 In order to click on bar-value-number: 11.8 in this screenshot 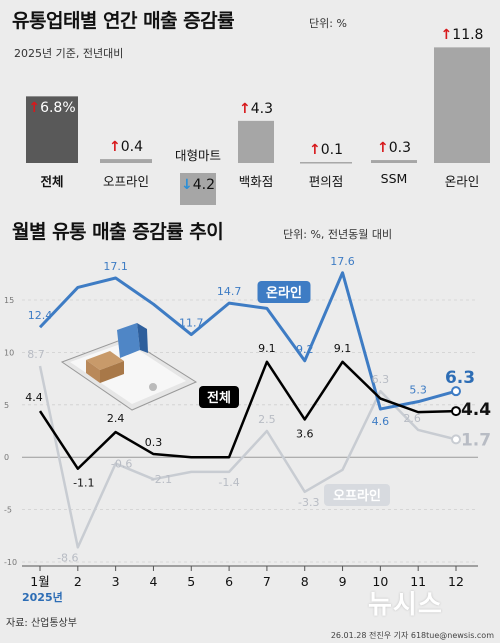, I will do `click(468, 35)`.